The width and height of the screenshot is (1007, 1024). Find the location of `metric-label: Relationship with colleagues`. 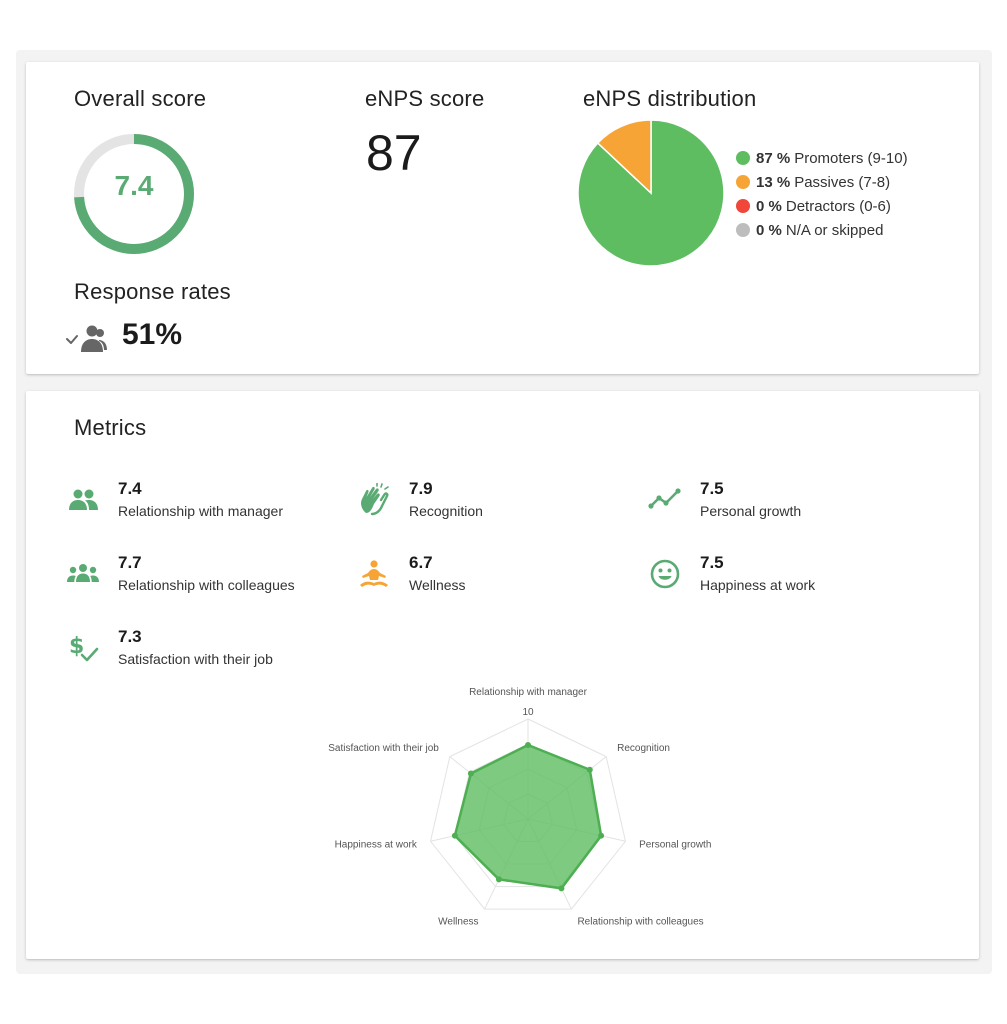

metric-label: Relationship with colleagues is located at coordinates (206, 585).